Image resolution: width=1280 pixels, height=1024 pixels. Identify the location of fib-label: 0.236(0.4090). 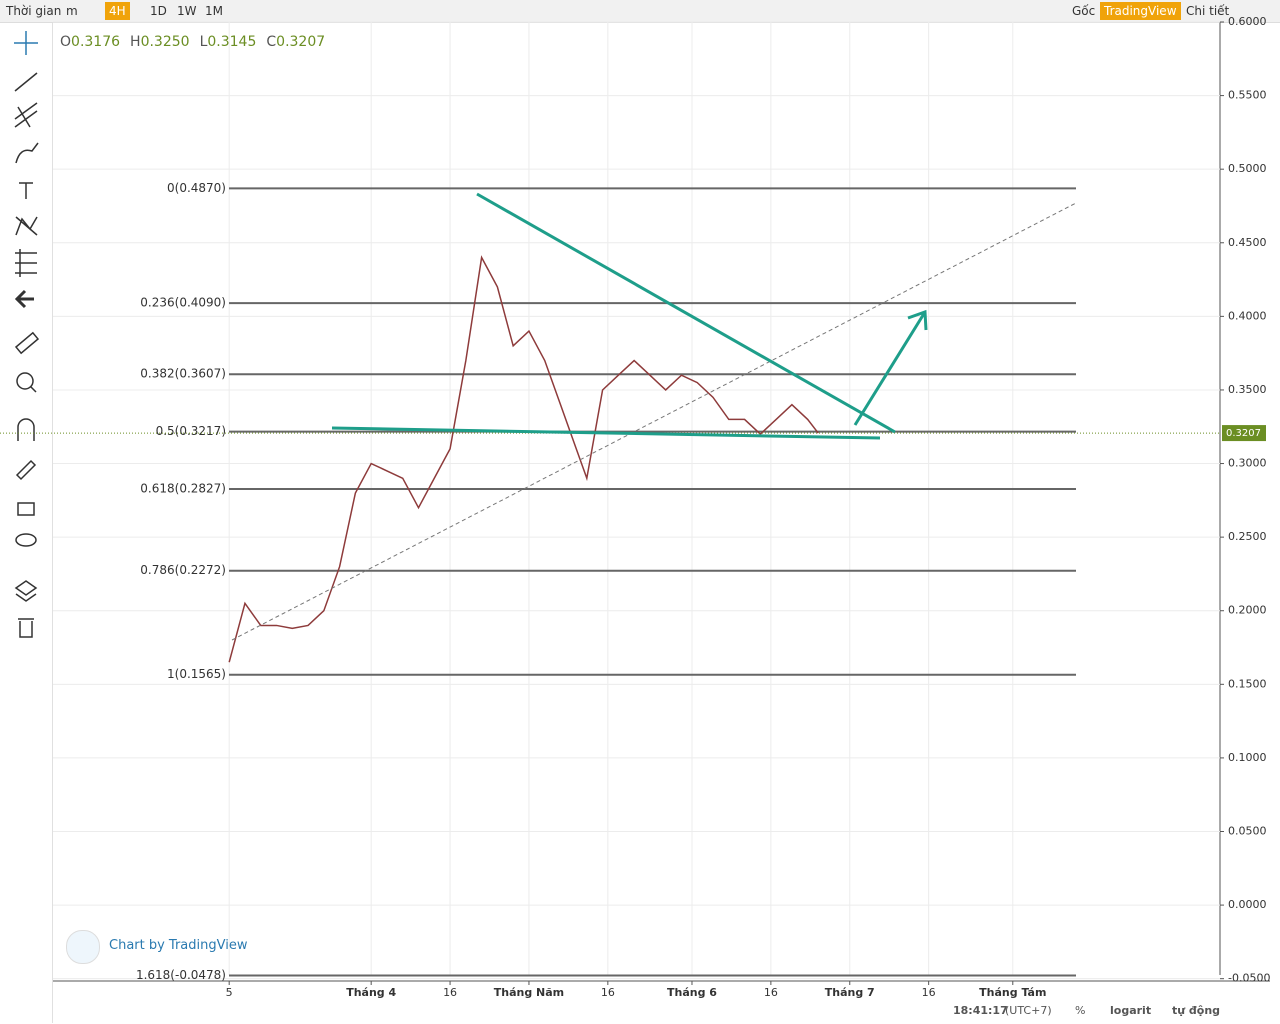
(183, 303).